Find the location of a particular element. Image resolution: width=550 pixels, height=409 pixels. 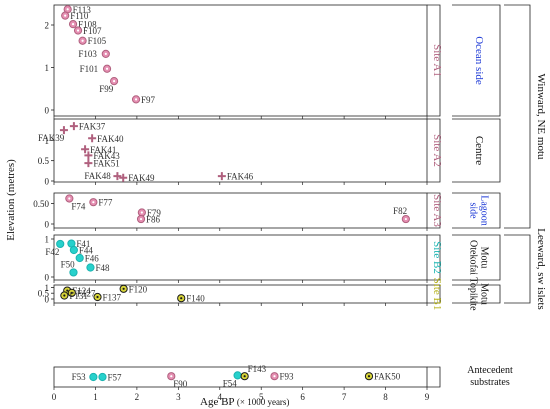

data-point-site-a1-3-center is located at coordinates (78, 30).